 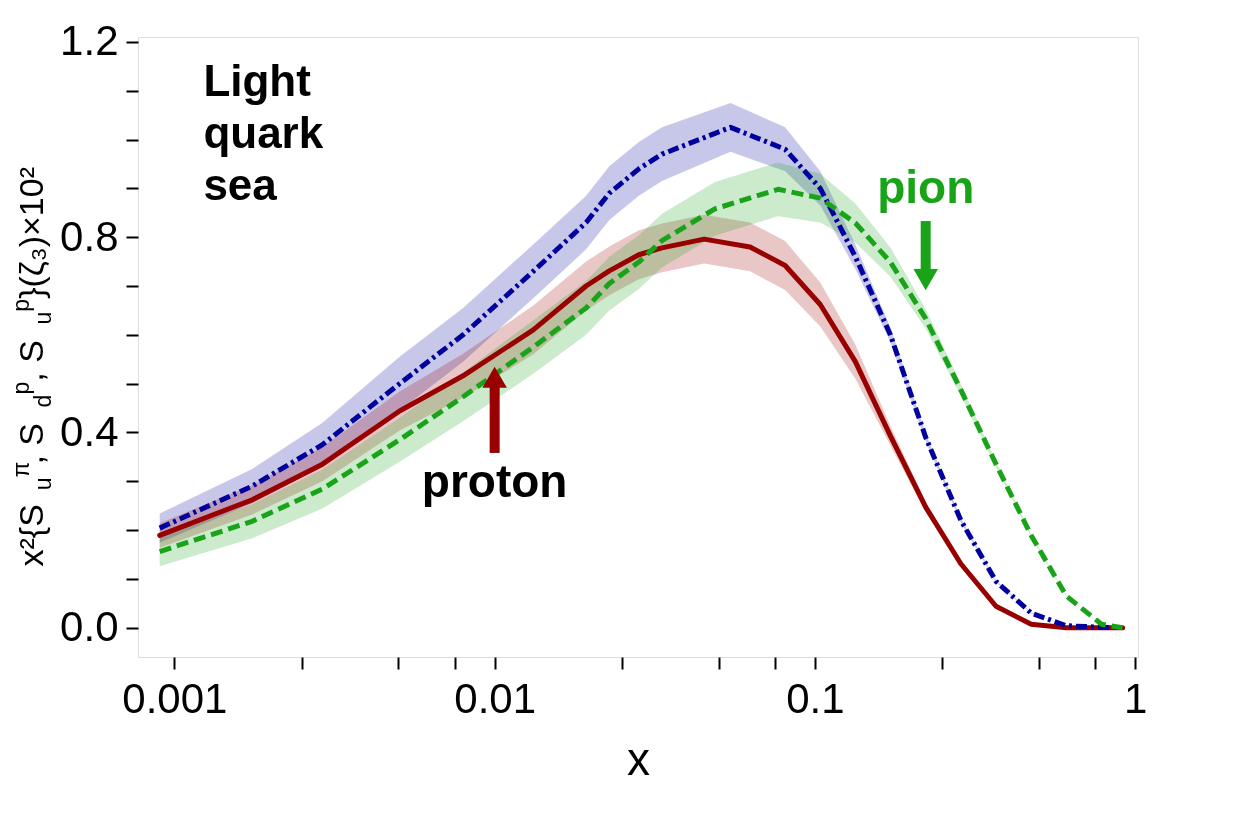 What do you see at coordinates (638, 758) in the screenshot?
I see `x-axis-title: x` at bounding box center [638, 758].